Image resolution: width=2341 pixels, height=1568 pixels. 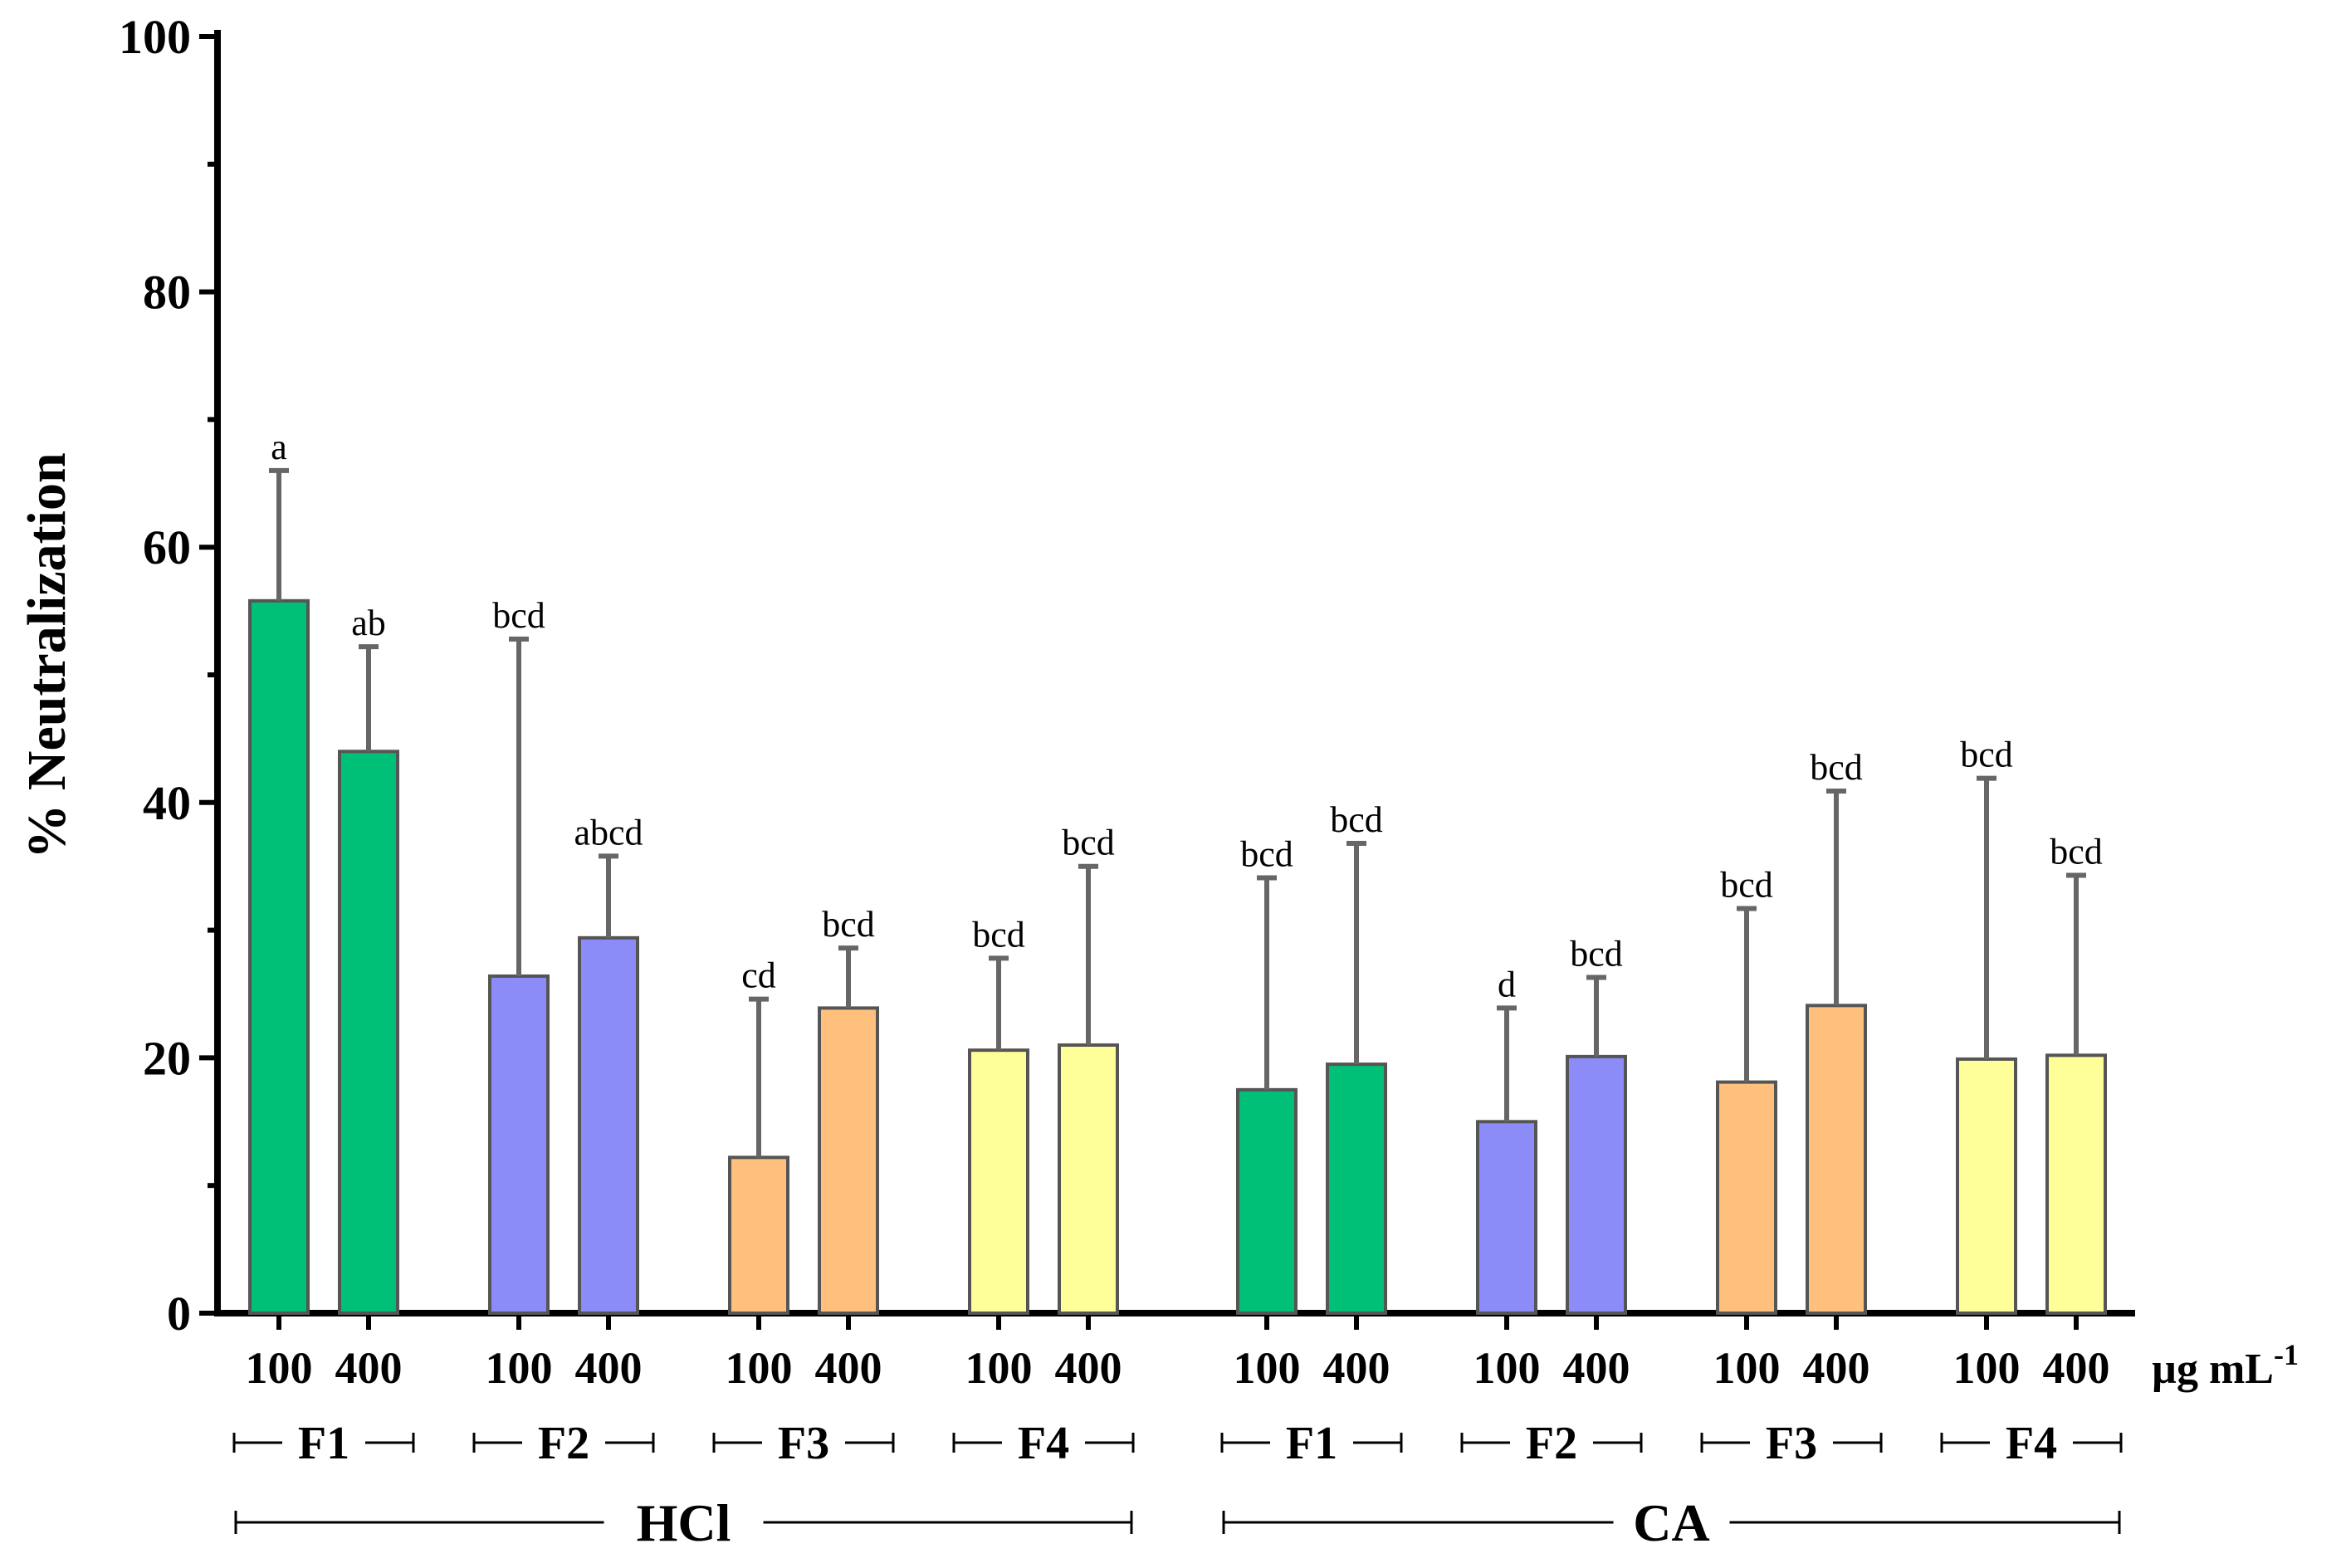 I want to click on treatment-label: CA, so click(x=1671, y=1522).